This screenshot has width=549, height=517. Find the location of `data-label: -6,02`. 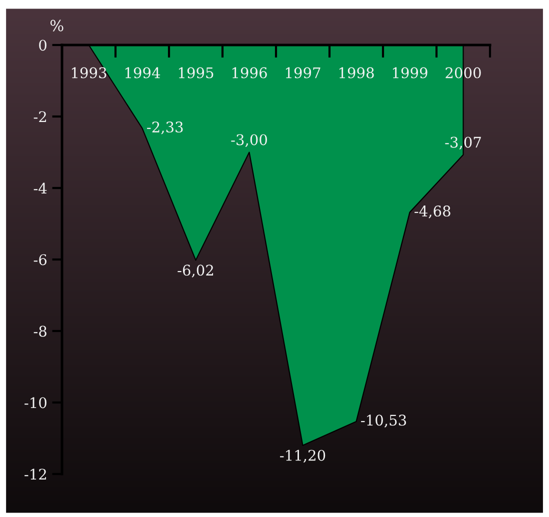

data-label: -6,02 is located at coordinates (196, 271).